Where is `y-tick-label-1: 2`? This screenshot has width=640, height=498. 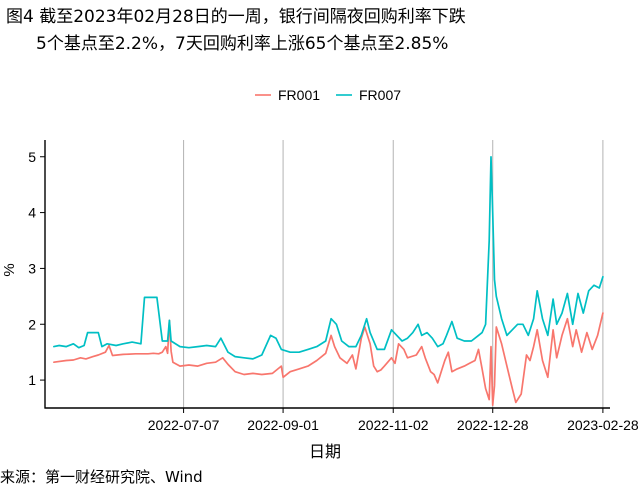
y-tick-label-1: 2 is located at coordinates (32, 324).